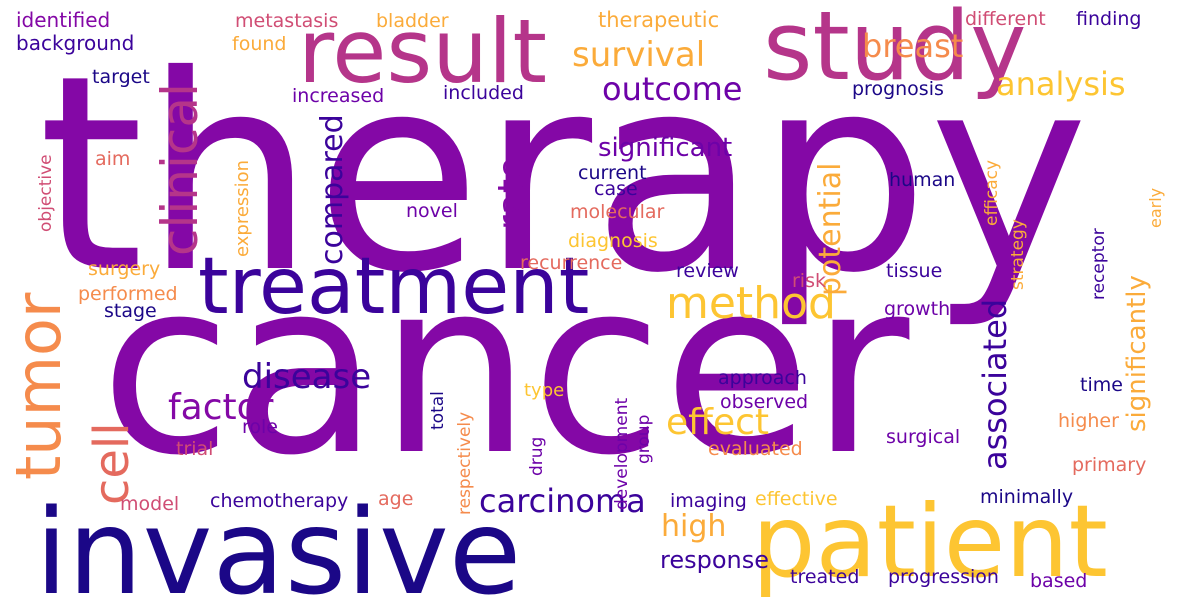 The height and width of the screenshot is (601, 1182). What do you see at coordinates (483, 93) in the screenshot?
I see `word-included: included` at bounding box center [483, 93].